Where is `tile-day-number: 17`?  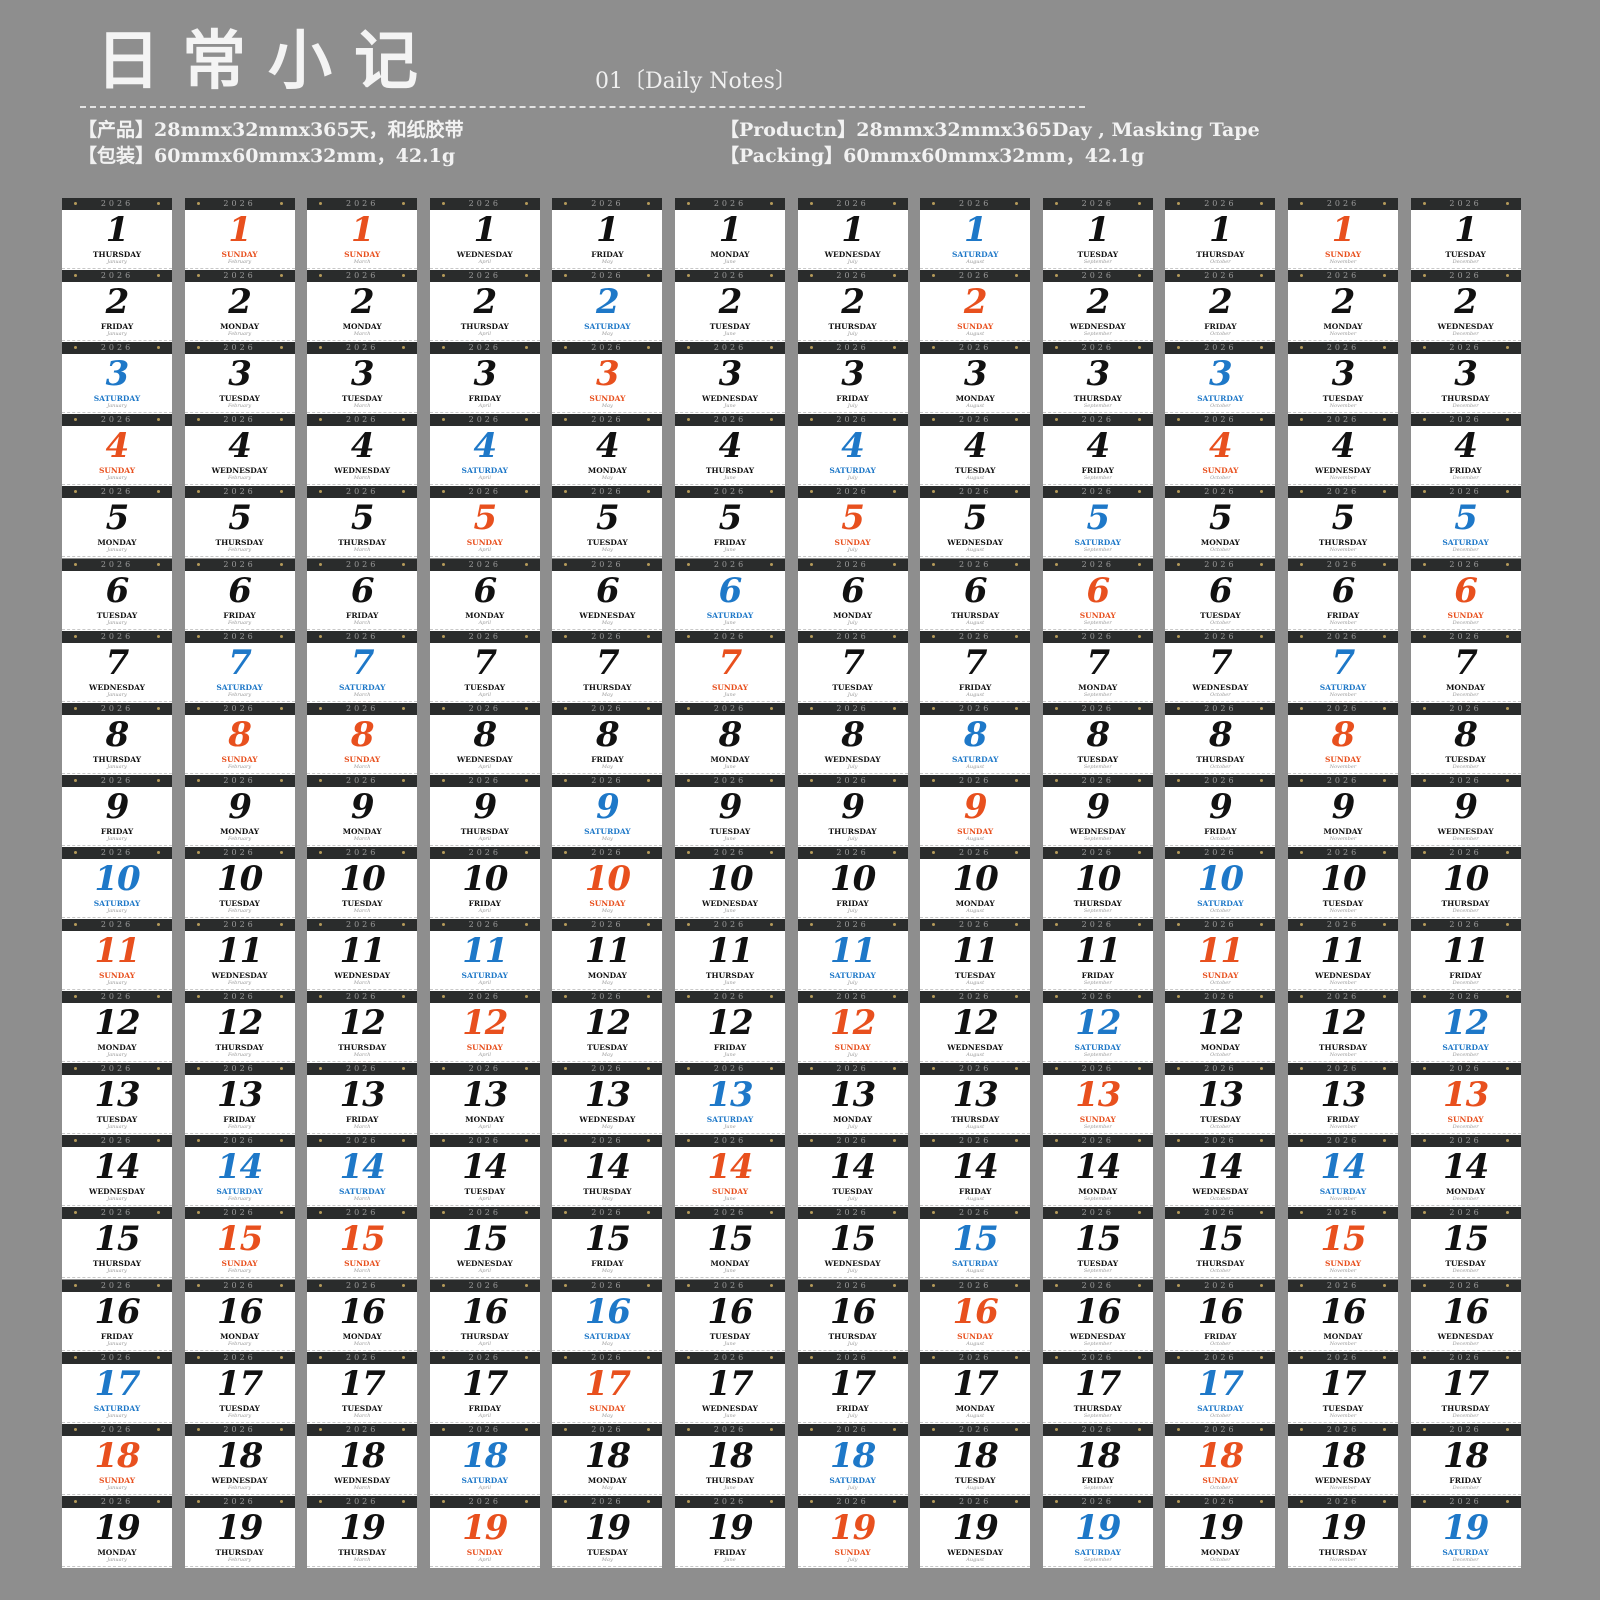
tile-day-number: 17 is located at coordinates (975, 1383).